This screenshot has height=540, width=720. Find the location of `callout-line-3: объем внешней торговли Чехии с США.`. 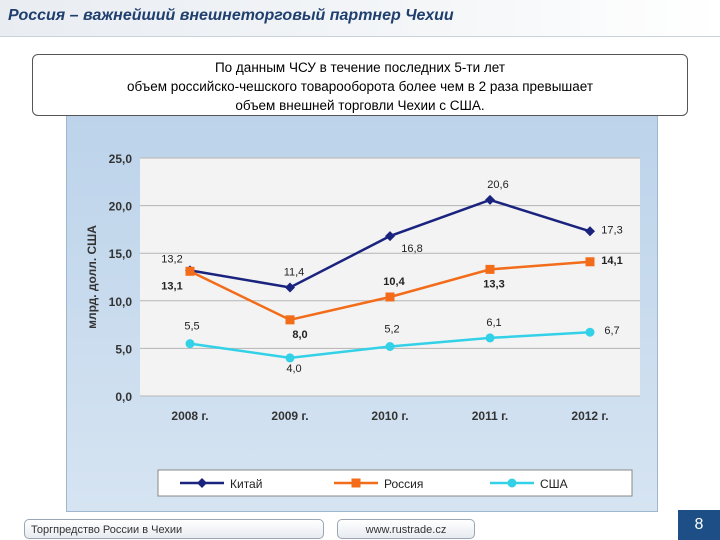

callout-line-3: объем внешней торговли Чехии с США. is located at coordinates (360, 105).